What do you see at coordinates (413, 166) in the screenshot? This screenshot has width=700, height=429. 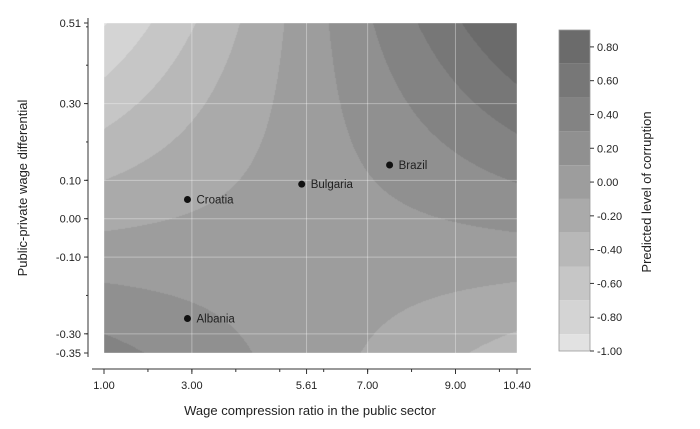 I see `country-label: Brazil` at bounding box center [413, 166].